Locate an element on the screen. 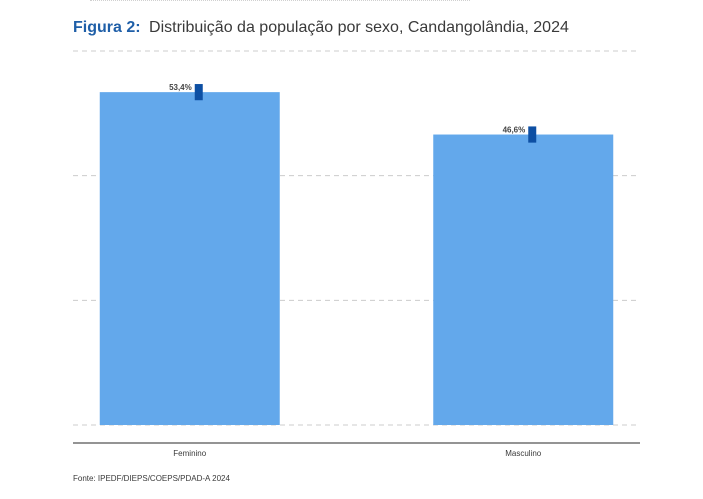  error-bar-feminino is located at coordinates (198, 92).